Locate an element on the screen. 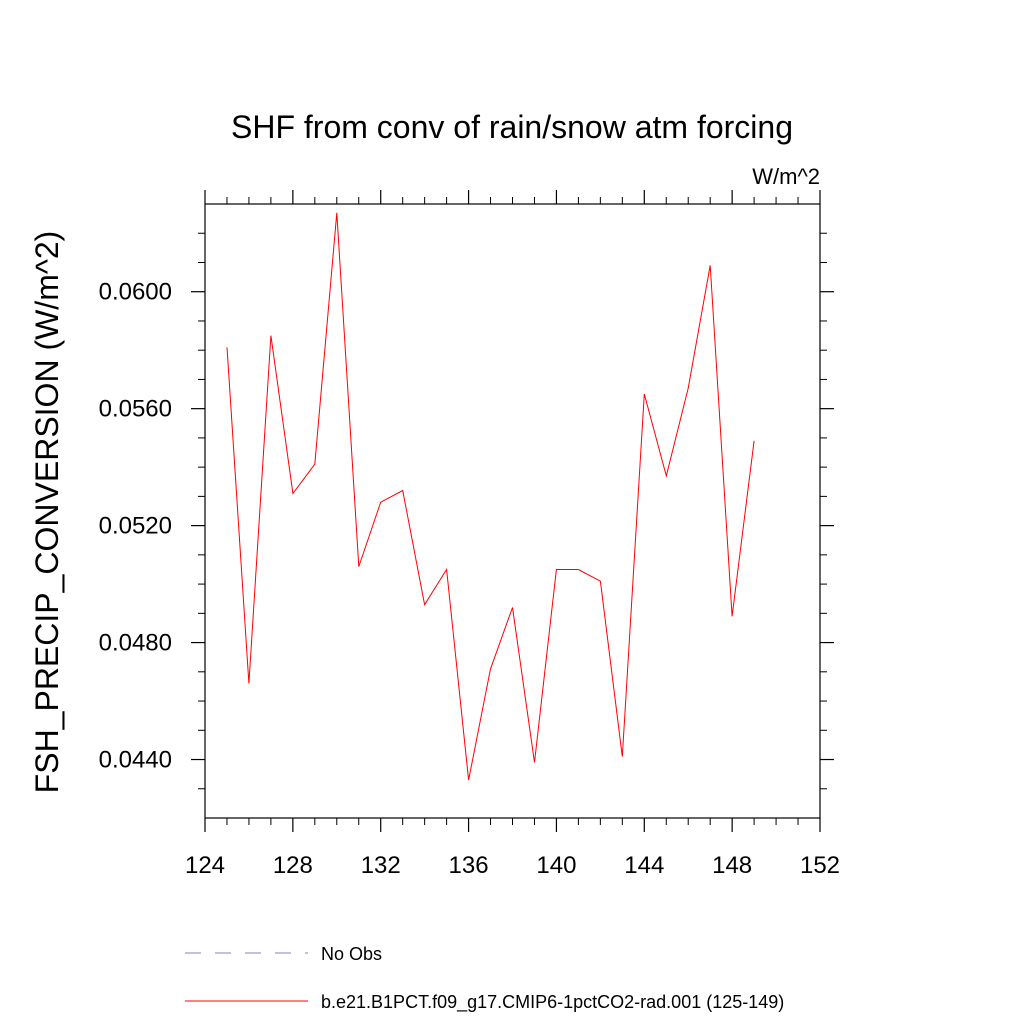  legend-no-obs-label: No Obs is located at coordinates (351, 954).